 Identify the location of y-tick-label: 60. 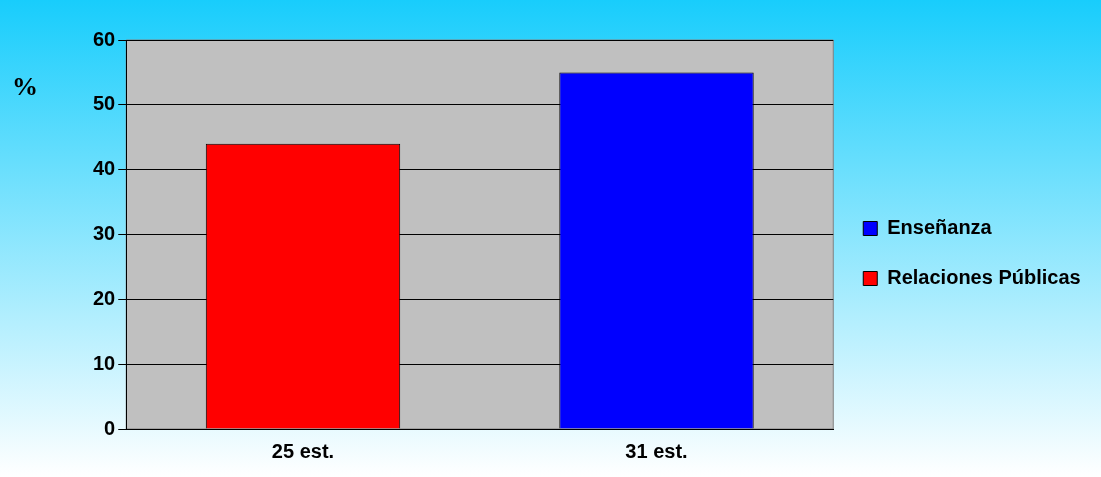
(104, 38).